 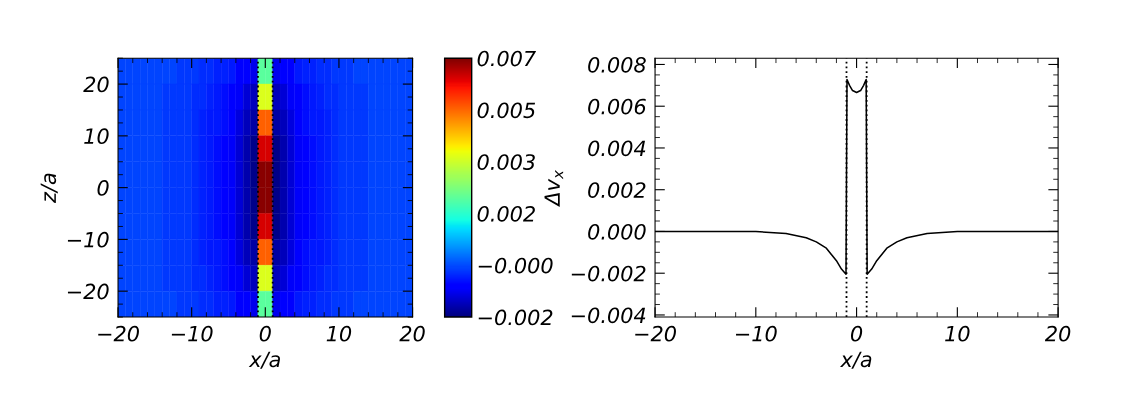 I want to click on y-tick-label: 0, so click(x=103, y=188).